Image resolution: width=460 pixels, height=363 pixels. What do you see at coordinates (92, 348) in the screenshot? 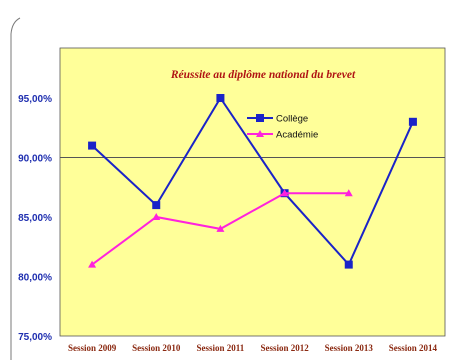
I see `x-tick-label: Session 2009` at bounding box center [92, 348].